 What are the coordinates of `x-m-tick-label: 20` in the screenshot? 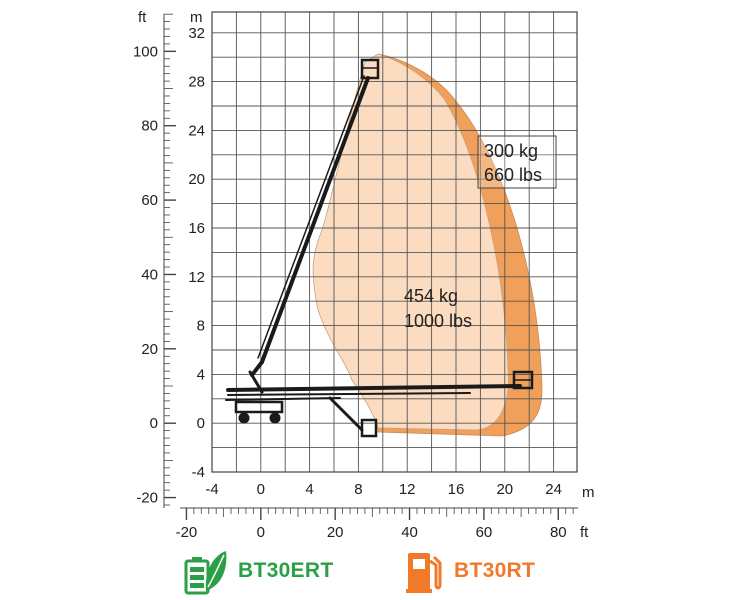 It's located at (504, 489).